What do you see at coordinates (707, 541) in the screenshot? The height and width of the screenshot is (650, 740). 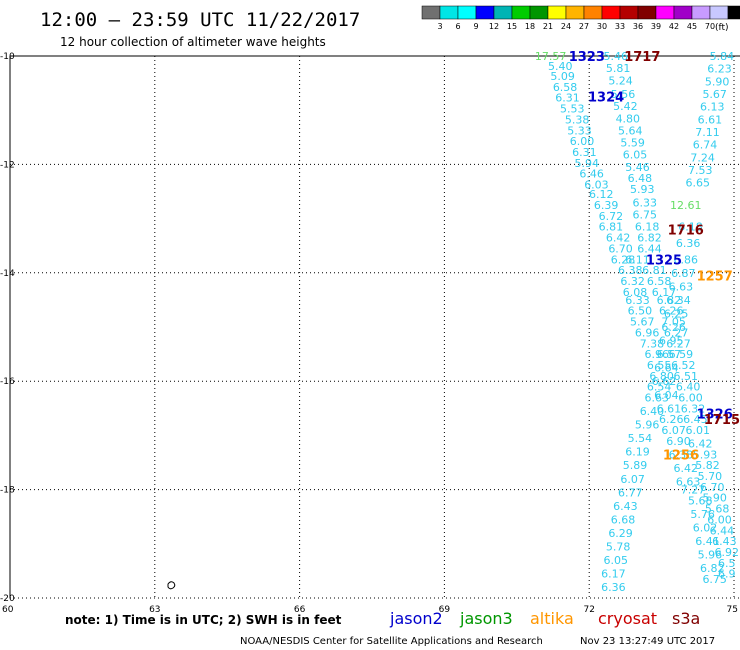 I see `wave-height-value: 6.41` at bounding box center [707, 541].